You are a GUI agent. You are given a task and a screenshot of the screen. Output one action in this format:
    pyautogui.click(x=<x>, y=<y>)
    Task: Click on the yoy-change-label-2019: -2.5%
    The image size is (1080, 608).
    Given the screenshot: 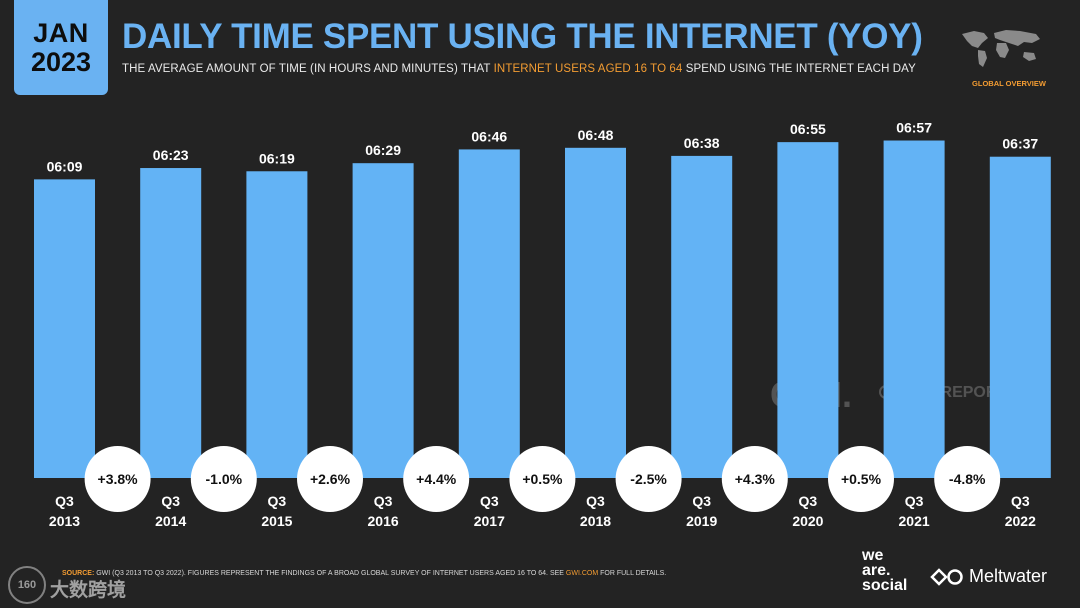 What is the action you would take?
    pyautogui.click(x=648, y=479)
    